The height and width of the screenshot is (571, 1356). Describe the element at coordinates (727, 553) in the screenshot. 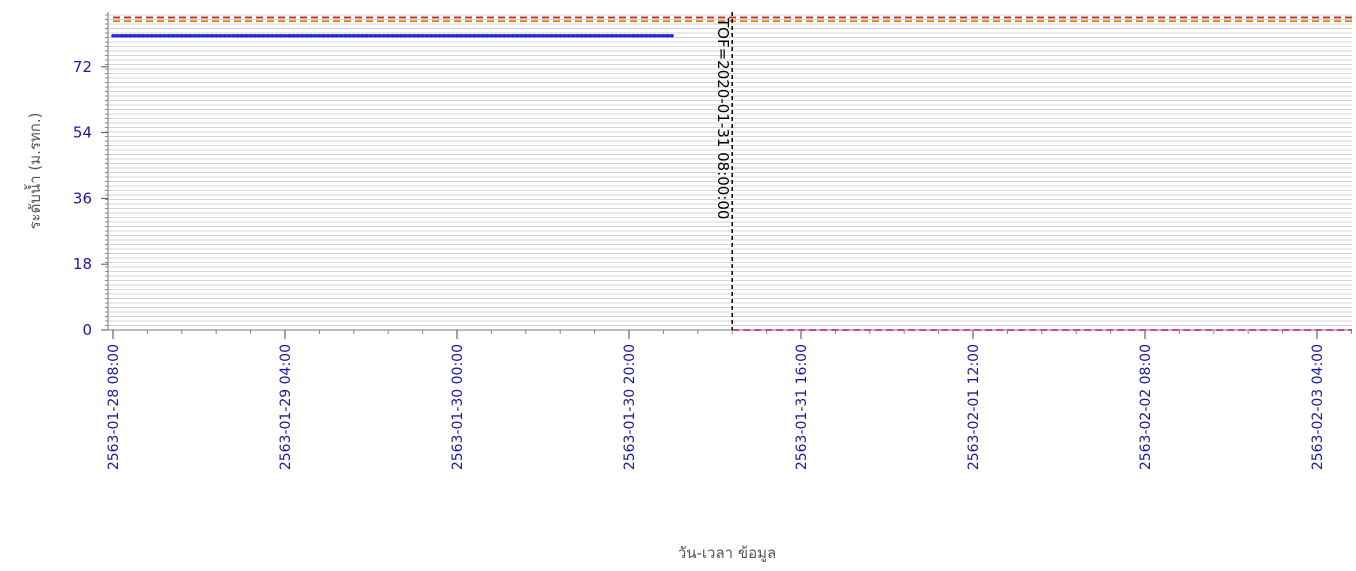

I see `x-axis-title: วัน-เวลา ข้อมูล` at that location.